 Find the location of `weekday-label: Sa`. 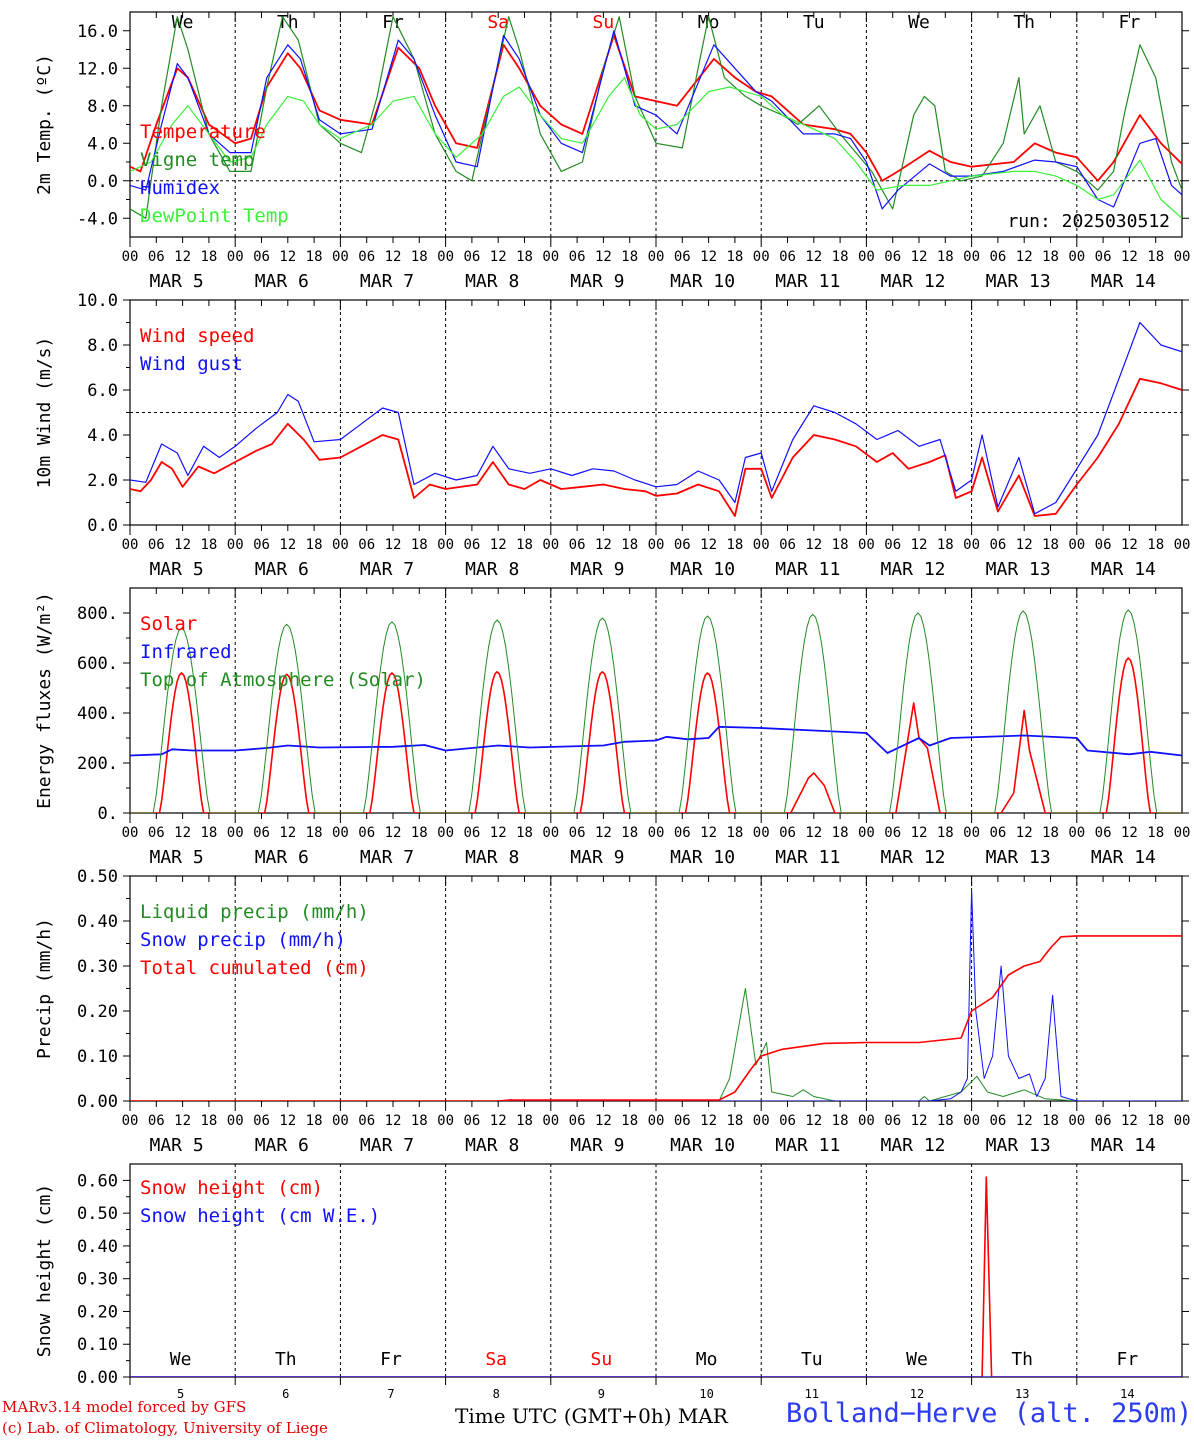

weekday-label: Sa is located at coordinates (496, 1359).